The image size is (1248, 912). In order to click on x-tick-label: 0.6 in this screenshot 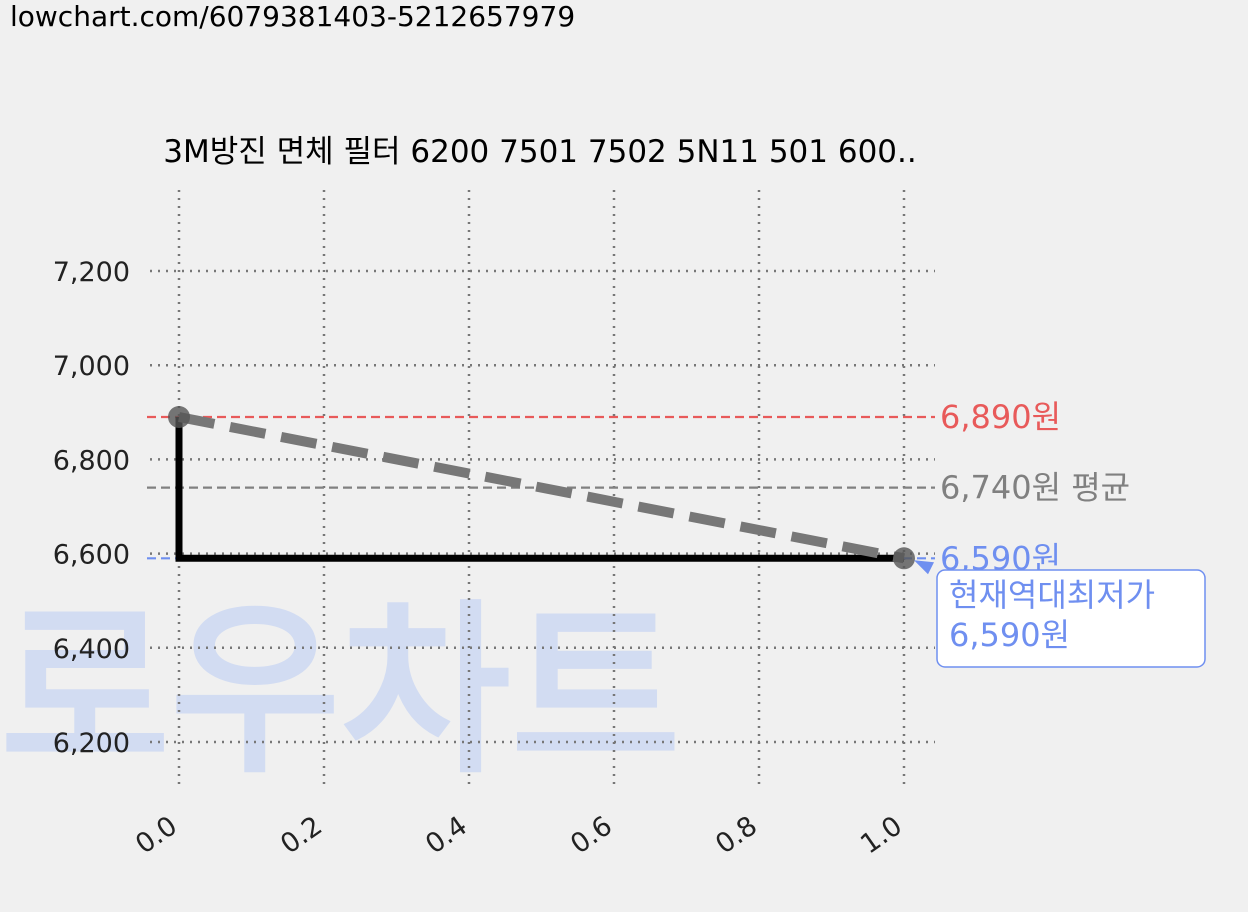, I will do `click(591, 835)`.